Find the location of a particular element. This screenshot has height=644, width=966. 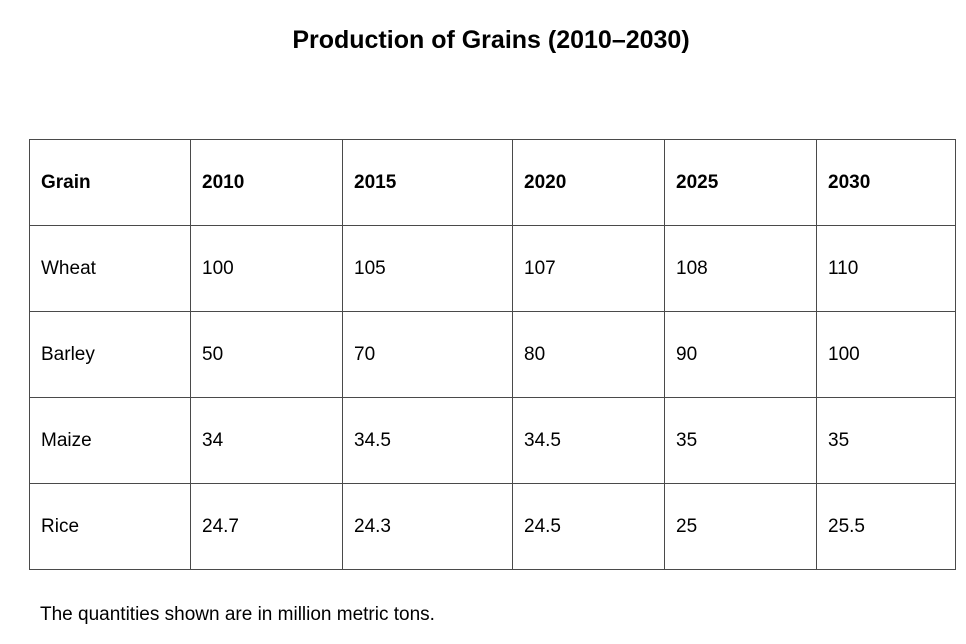

value-cell: 24.7 is located at coordinates (266, 526).